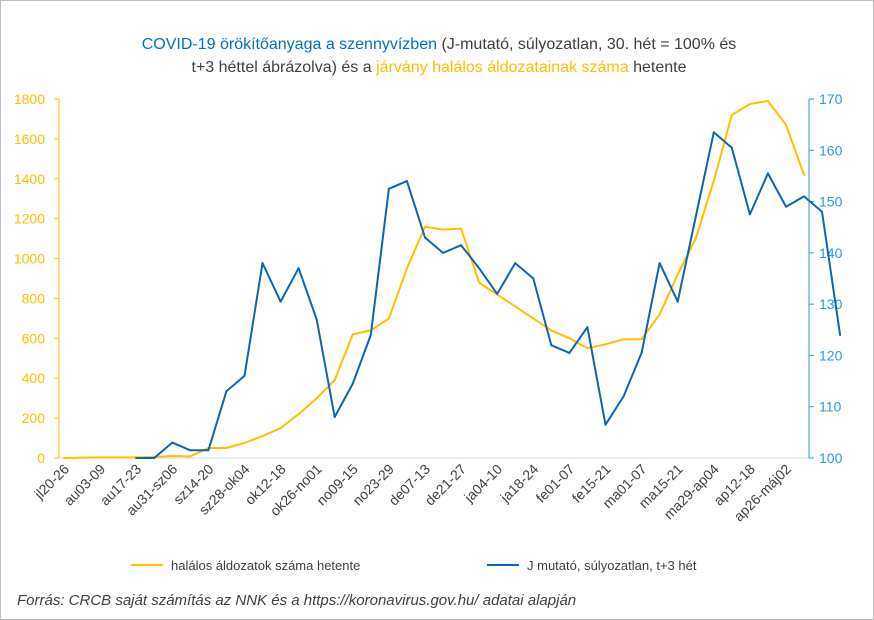  What do you see at coordinates (831, 458) in the screenshot?
I see `y-right-tick-label: 100` at bounding box center [831, 458].